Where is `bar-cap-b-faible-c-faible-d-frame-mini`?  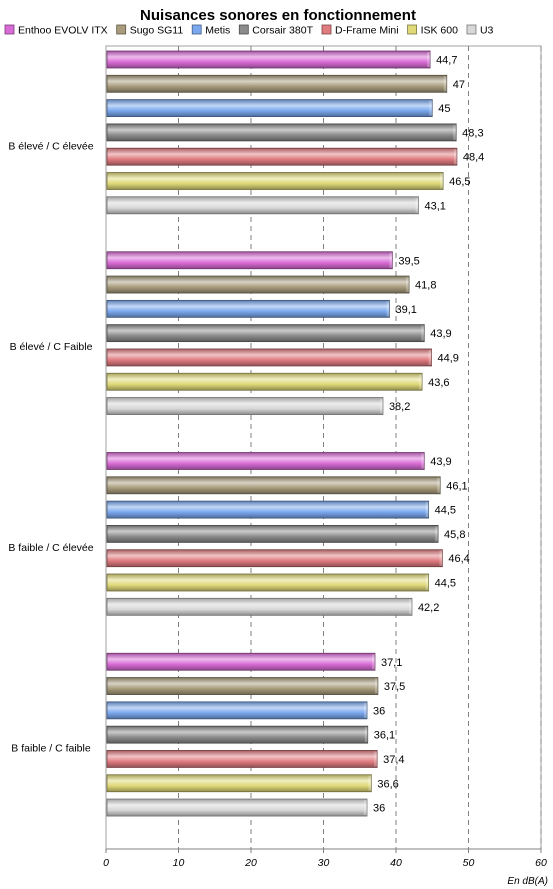 bar-cap-b-faible-c-faible-d-frame-mini is located at coordinates (376, 759).